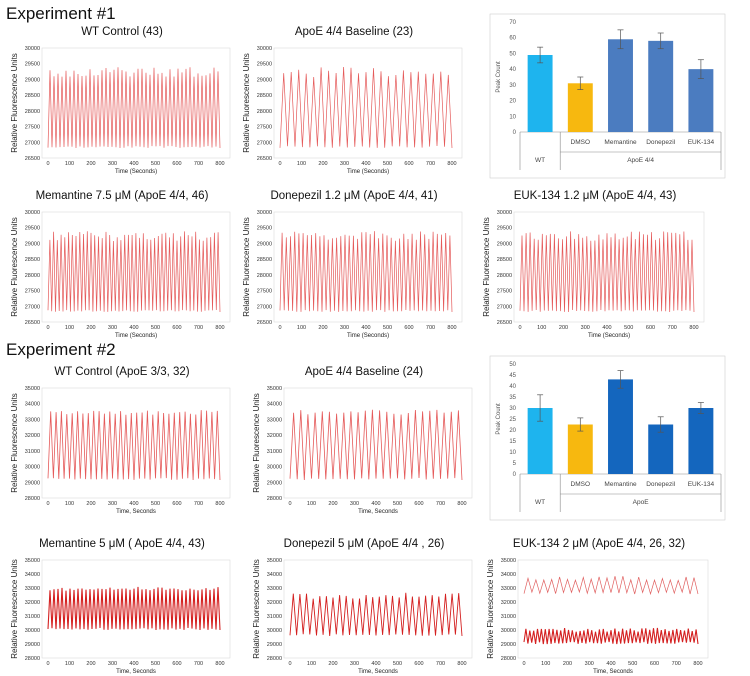 Image resolution: width=750 pixels, height=676 pixels. Describe the element at coordinates (613, 672) in the screenshot. I see `x-axis-label: Time, Seconds` at that location.